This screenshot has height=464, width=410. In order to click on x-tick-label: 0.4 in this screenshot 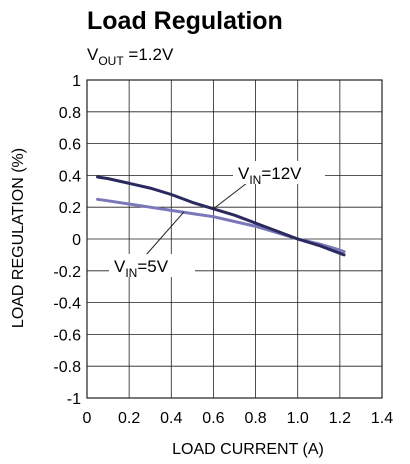, I will do `click(171, 418)`.